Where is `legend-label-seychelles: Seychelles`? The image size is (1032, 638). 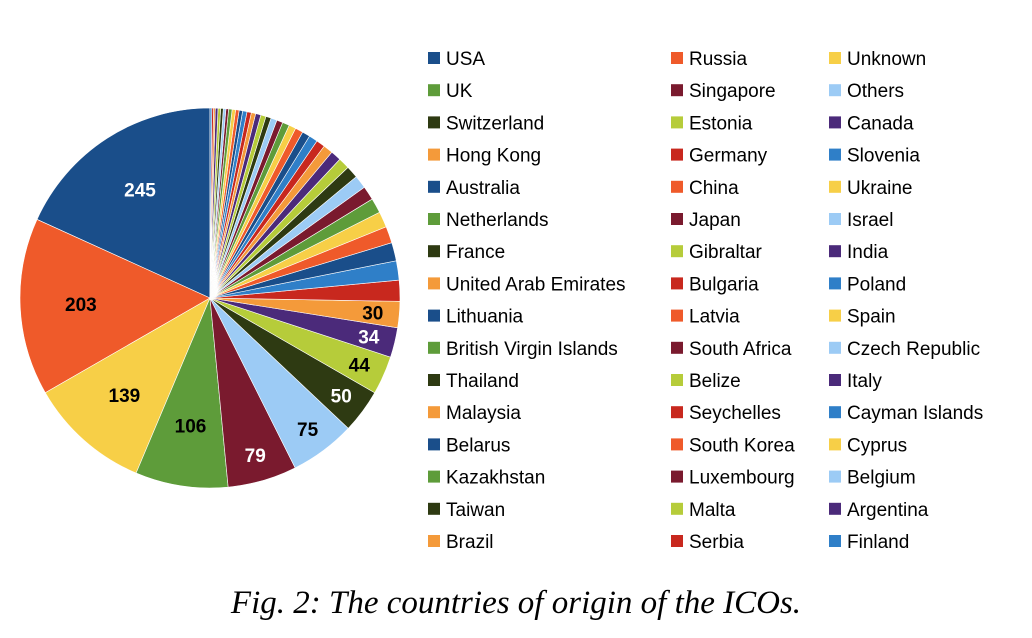 legend-label-seychelles: Seychelles is located at coordinates (735, 413).